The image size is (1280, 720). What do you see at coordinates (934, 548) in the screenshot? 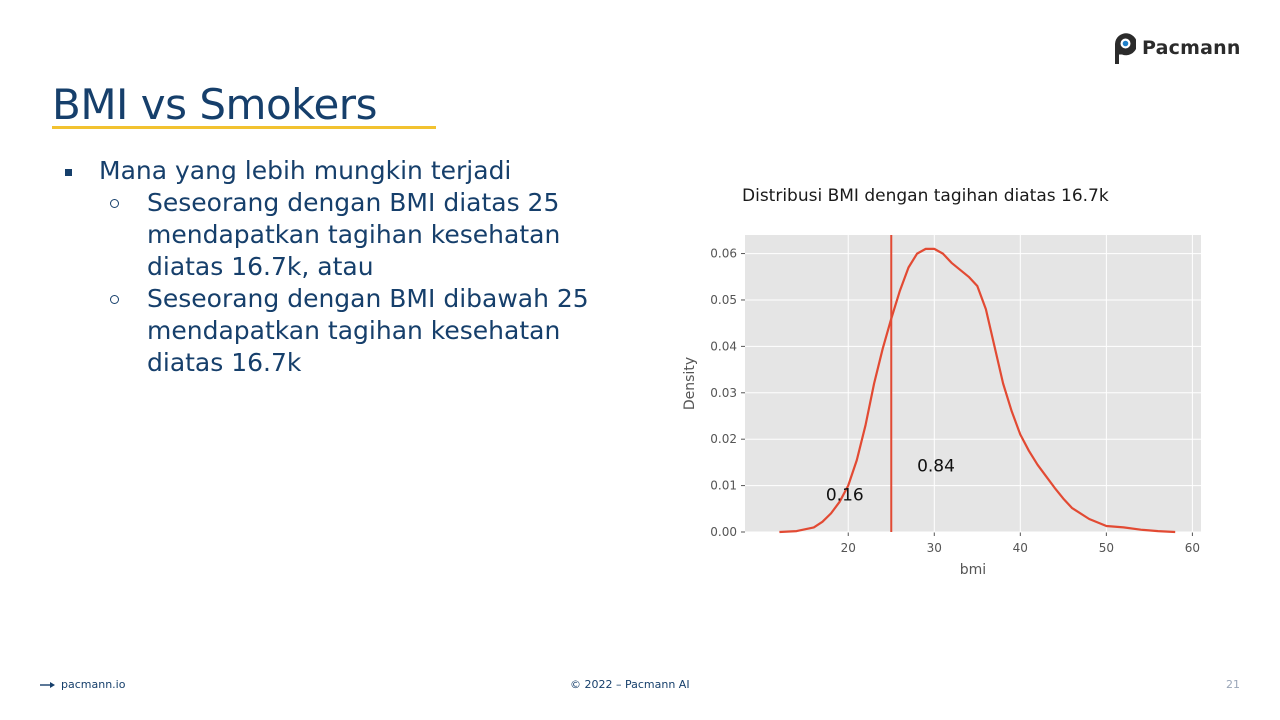
I see `x-tick-label: 30` at bounding box center [934, 548].